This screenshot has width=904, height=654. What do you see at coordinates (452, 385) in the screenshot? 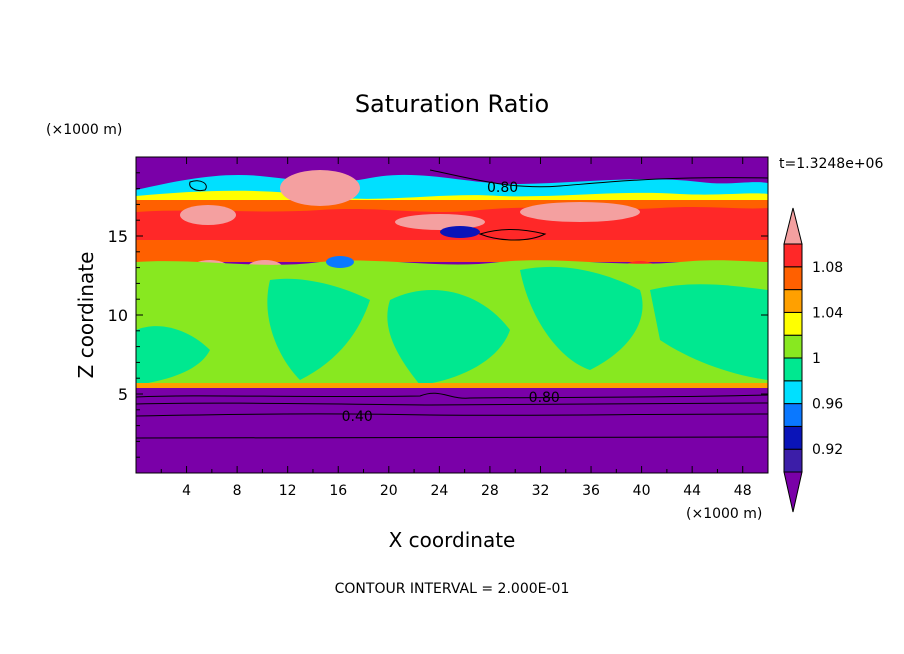
I see `cloud-base-strip` at bounding box center [452, 385].